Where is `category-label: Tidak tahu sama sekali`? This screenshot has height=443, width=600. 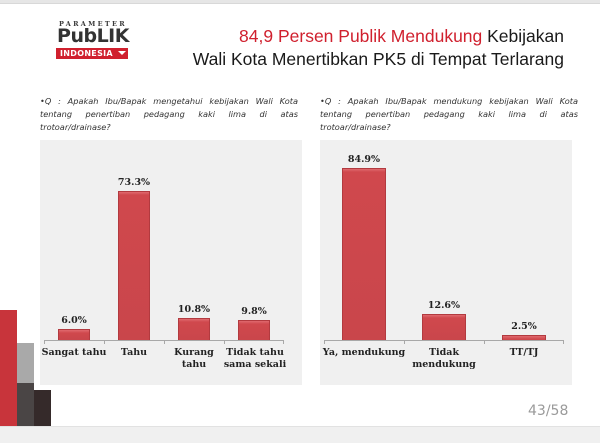 category-label: Tidak tahu sama sekali is located at coordinates (255, 358).